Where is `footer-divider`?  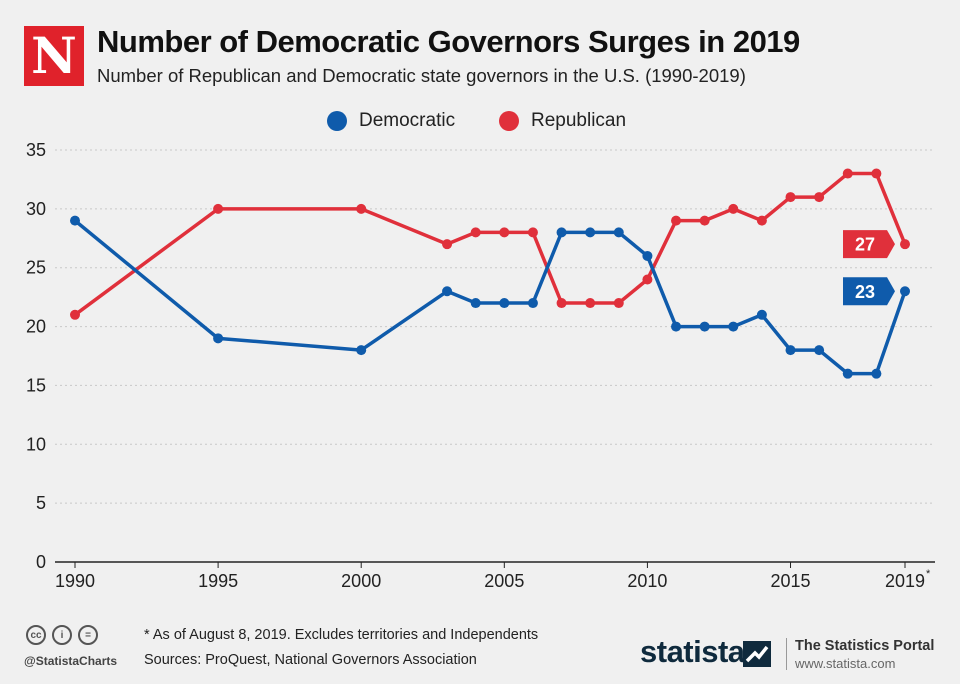 footer-divider is located at coordinates (786, 654).